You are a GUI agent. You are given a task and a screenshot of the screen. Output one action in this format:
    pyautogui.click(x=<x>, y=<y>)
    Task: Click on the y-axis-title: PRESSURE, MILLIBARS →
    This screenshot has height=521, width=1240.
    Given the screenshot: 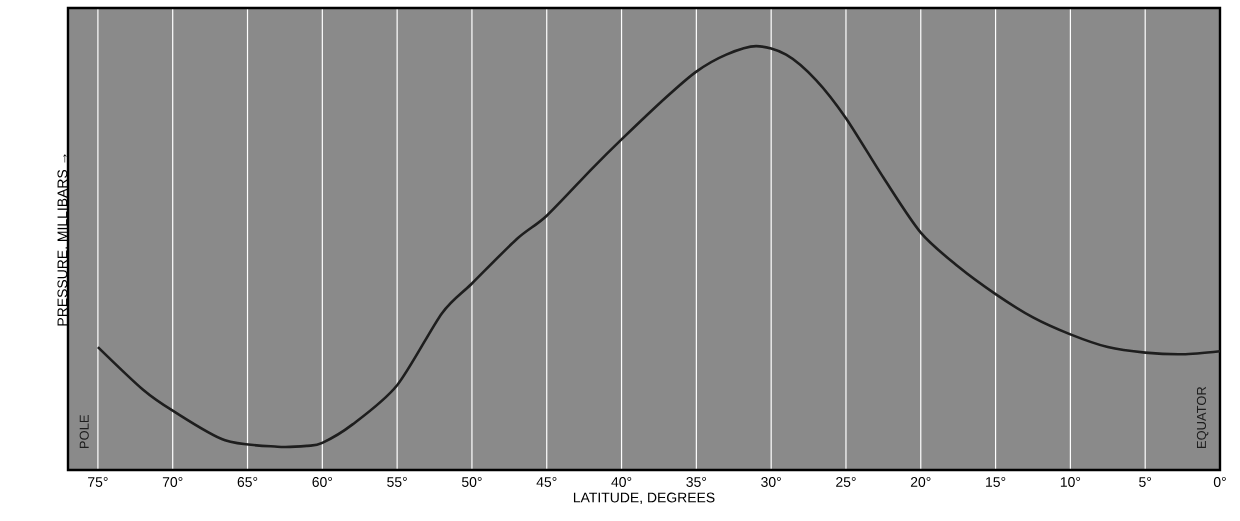 What is the action you would take?
    pyautogui.click(x=63, y=240)
    